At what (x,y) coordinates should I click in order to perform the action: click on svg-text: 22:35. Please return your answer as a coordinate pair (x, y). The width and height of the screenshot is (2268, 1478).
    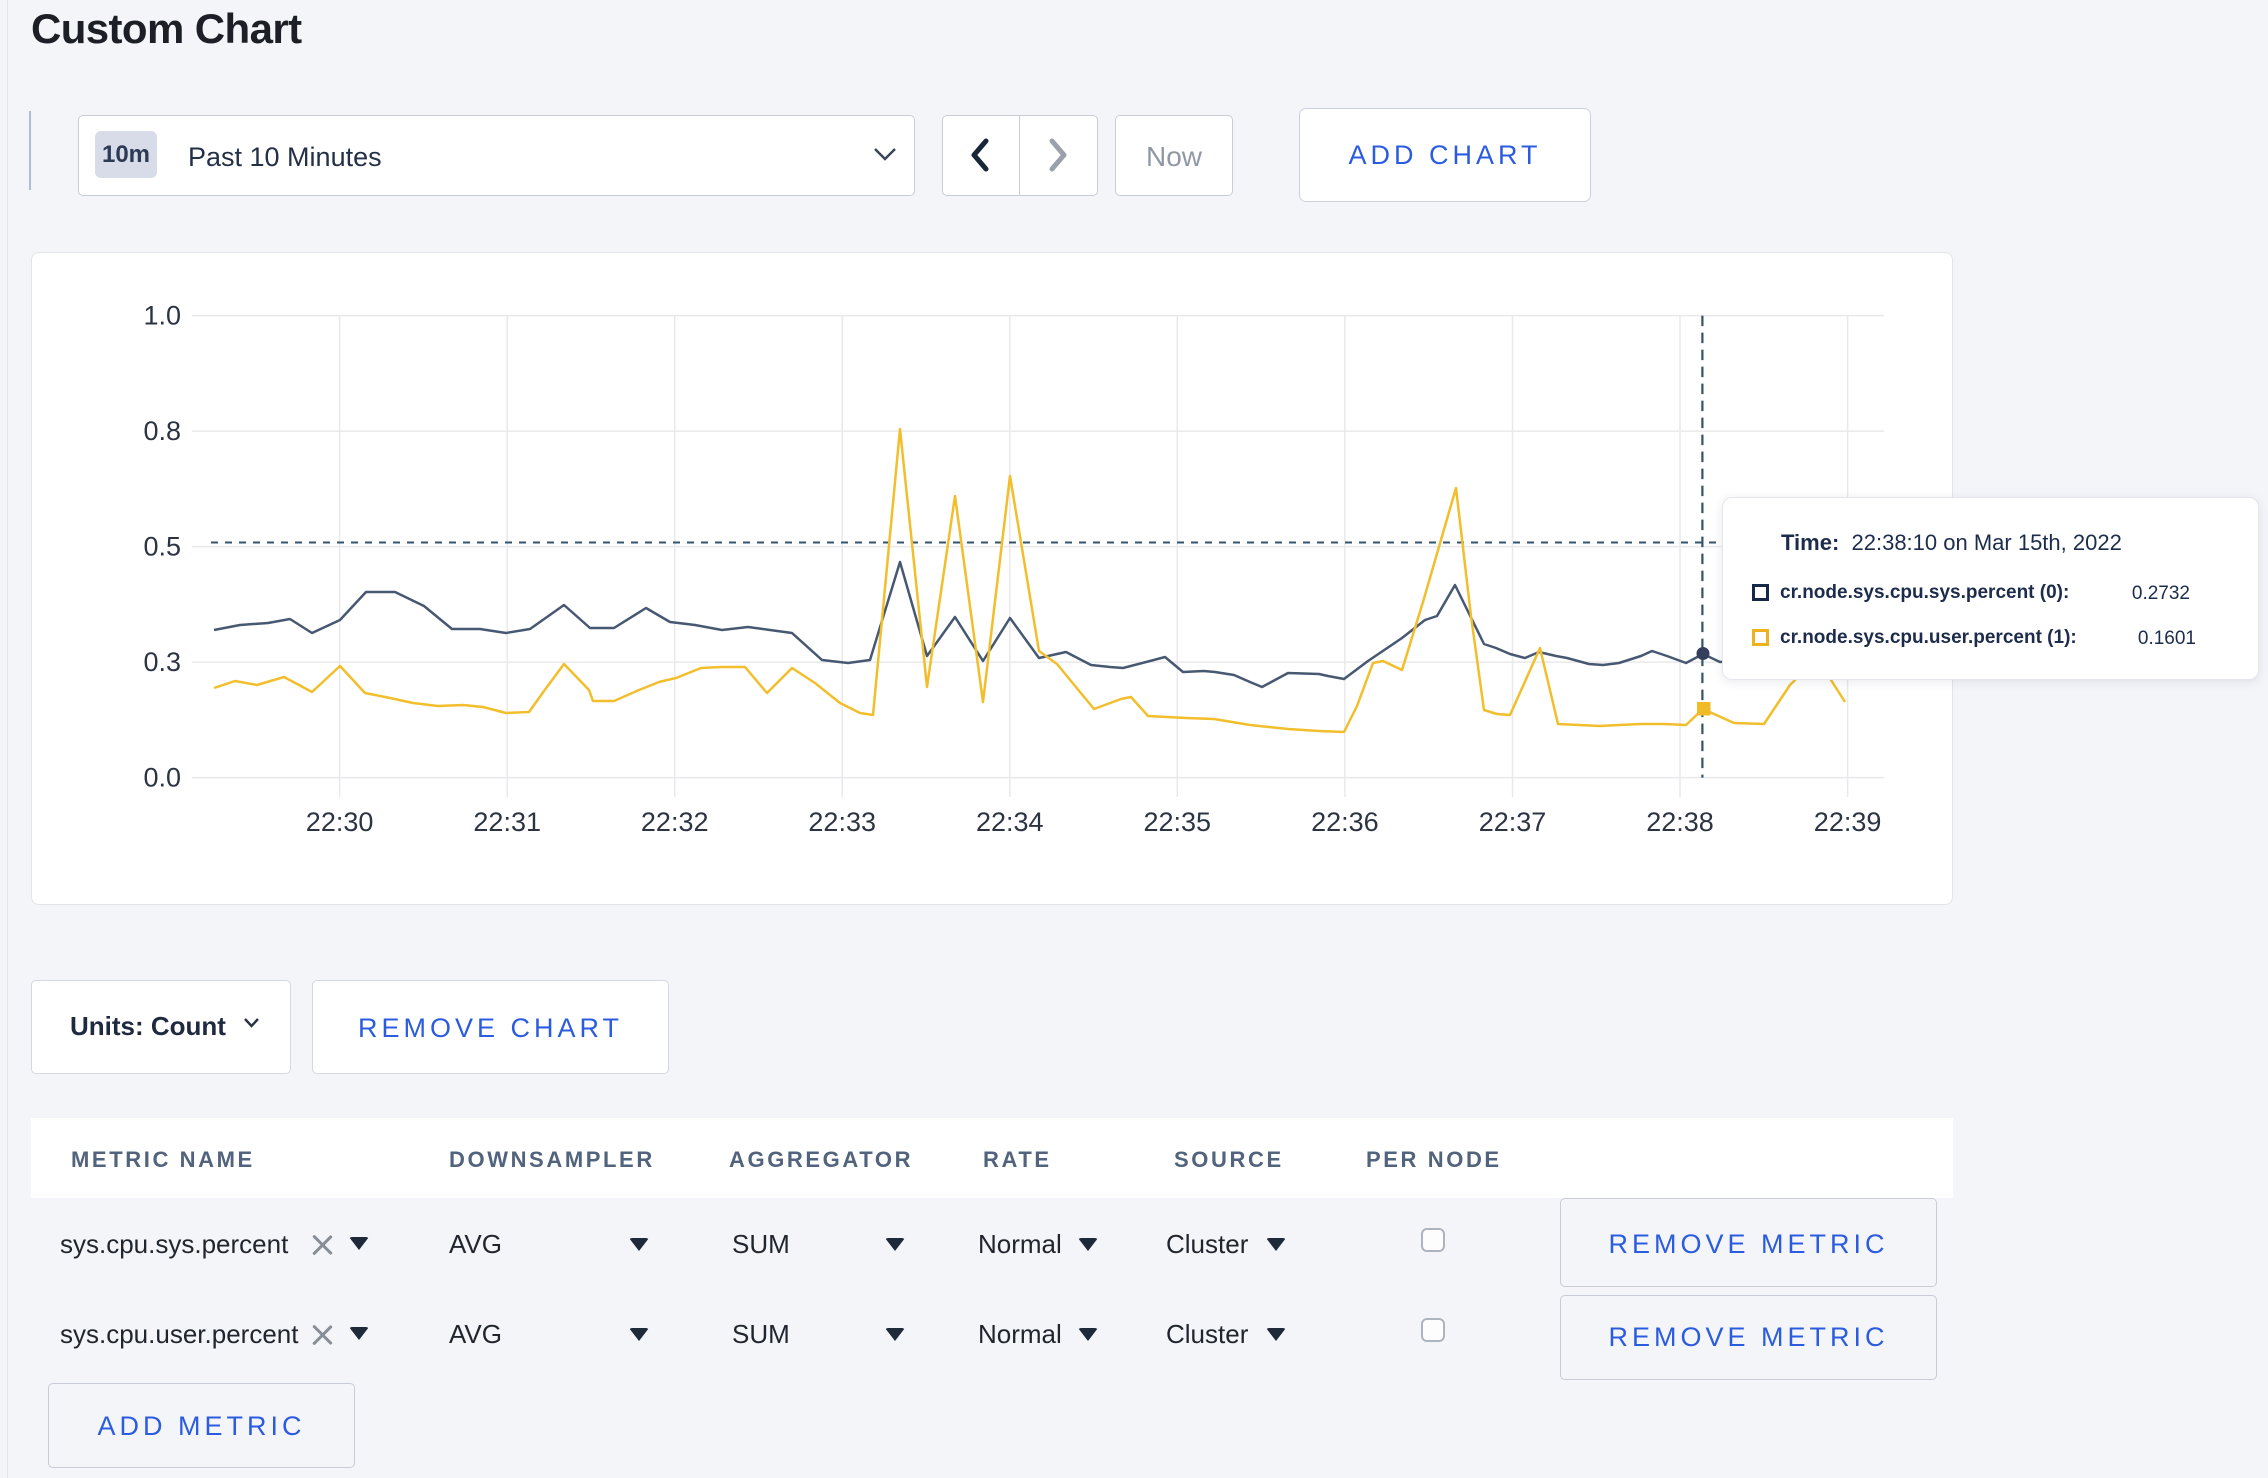
    Looking at the image, I should click on (1178, 822).